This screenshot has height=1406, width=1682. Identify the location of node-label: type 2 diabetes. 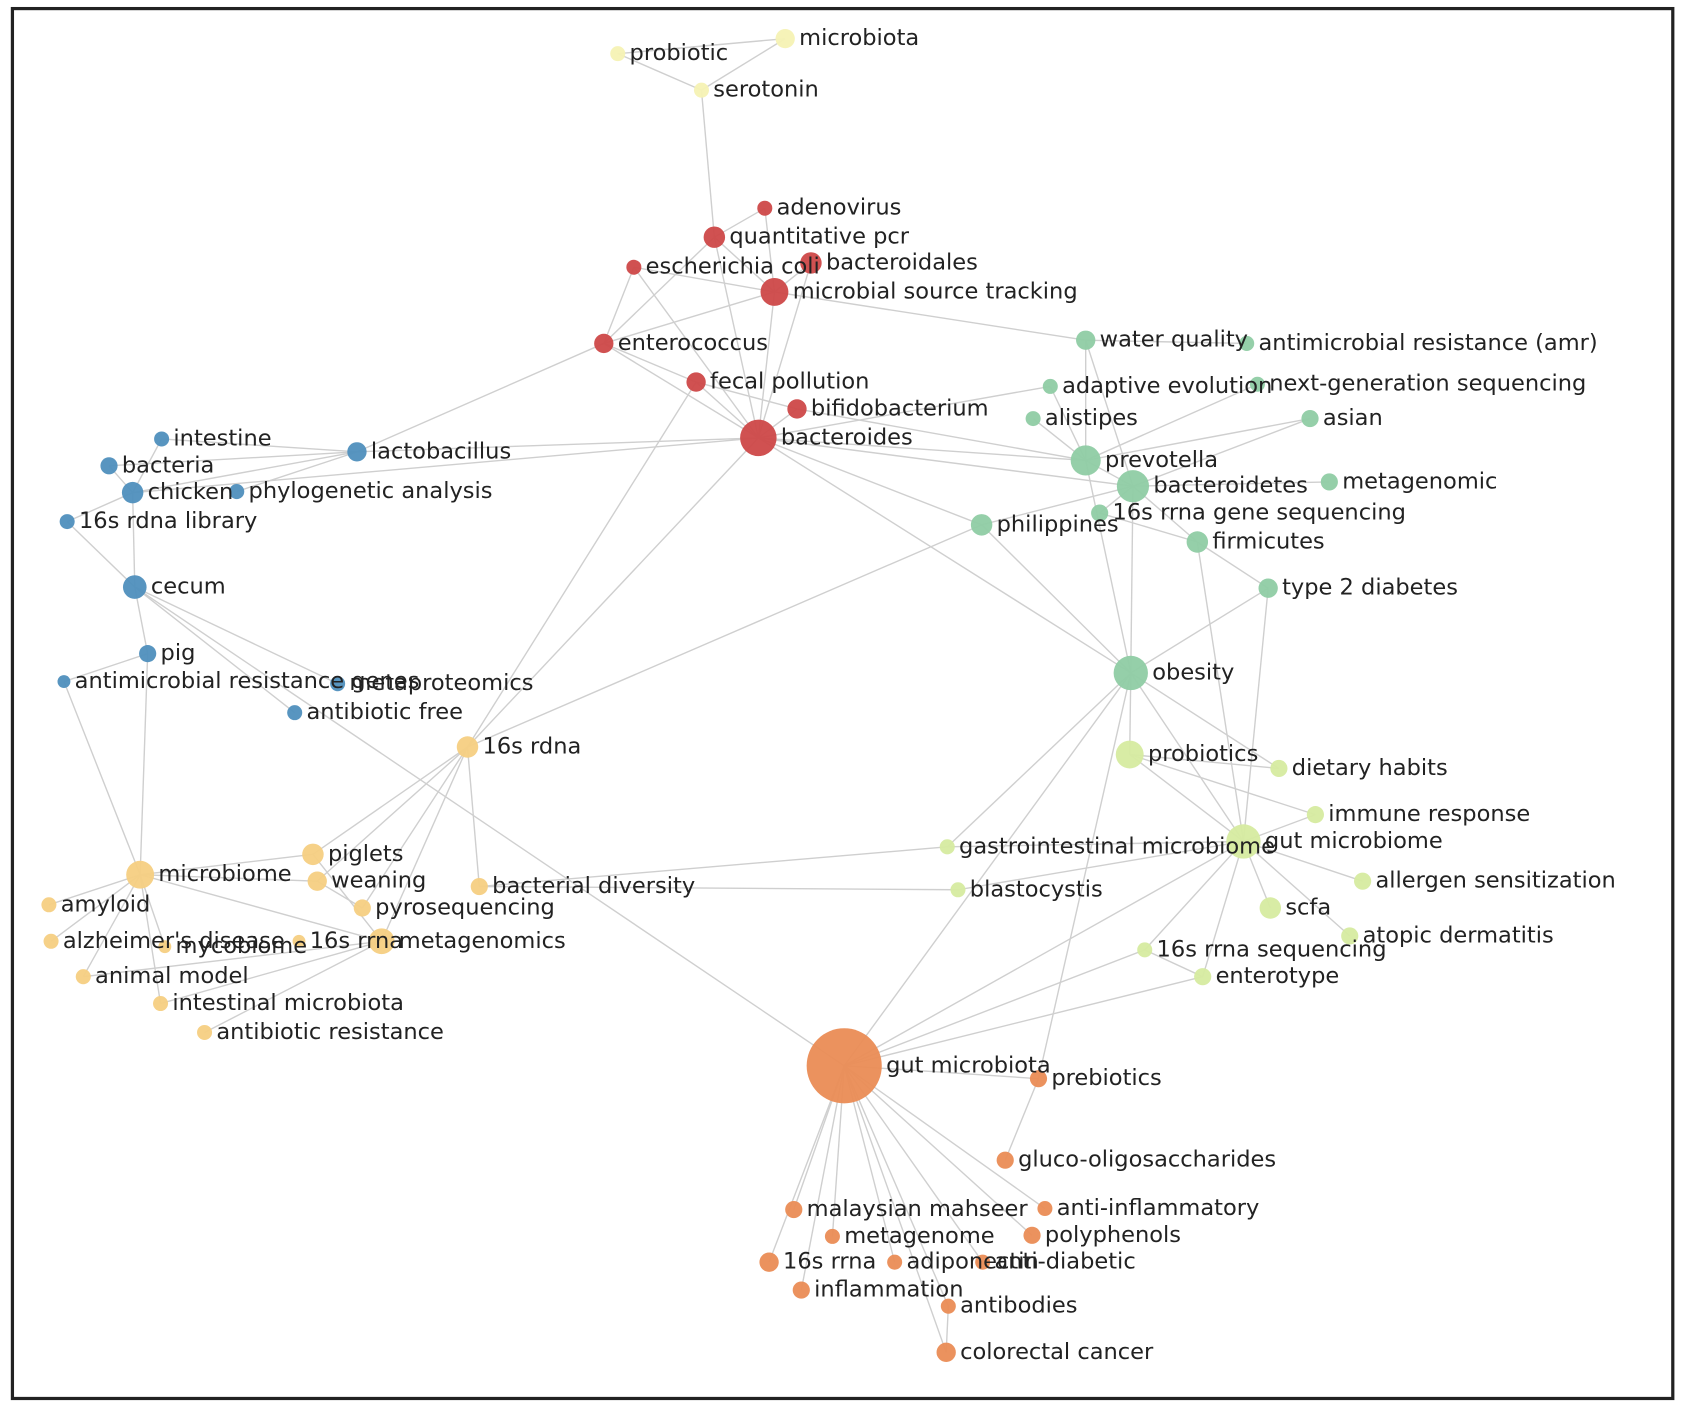
(1370, 588).